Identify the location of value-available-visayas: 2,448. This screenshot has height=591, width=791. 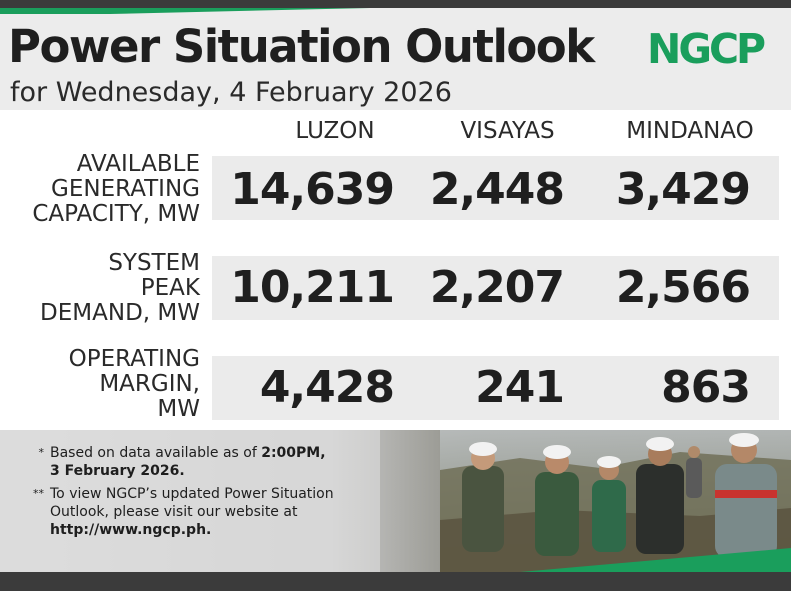
(497, 189).